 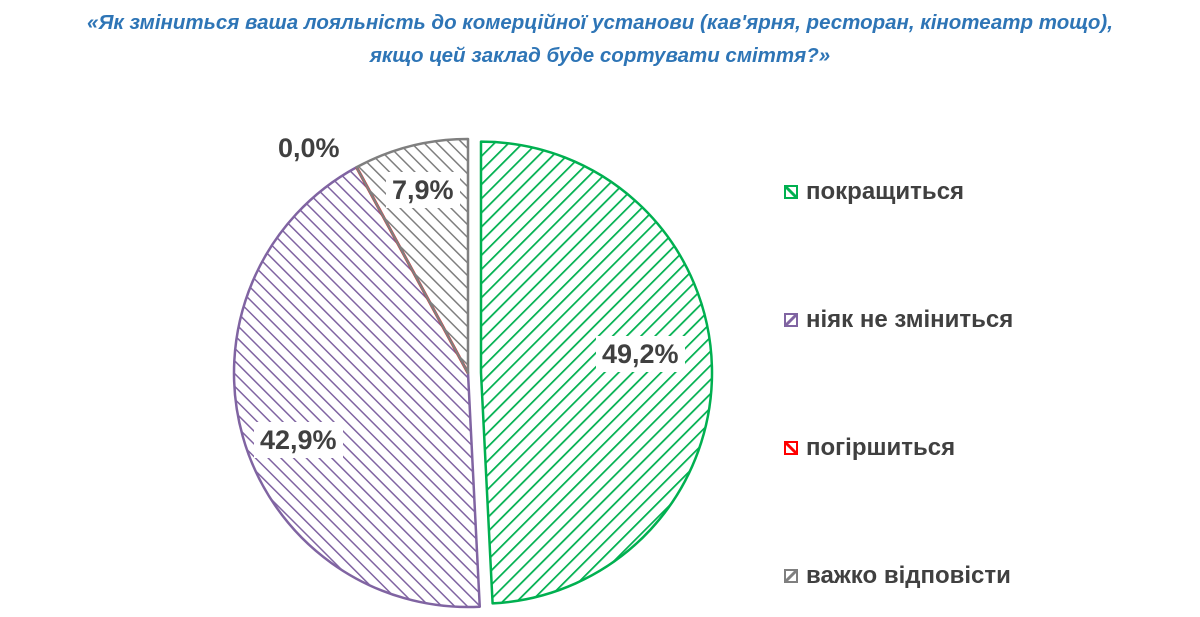 I want to click on slice-no-change, so click(x=357, y=387).